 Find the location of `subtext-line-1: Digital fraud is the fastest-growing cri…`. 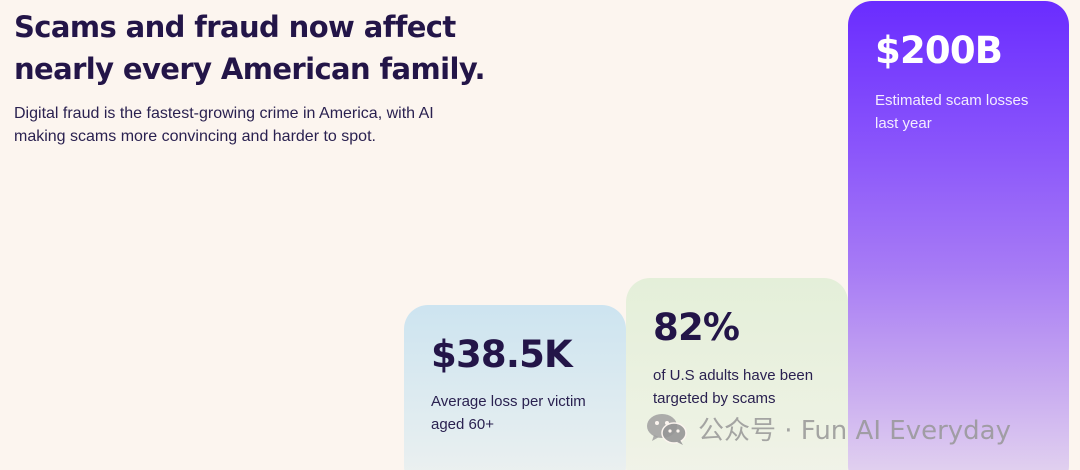

subtext-line-1: Digital fraud is the fastest-growing cri… is located at coordinates (224, 113).